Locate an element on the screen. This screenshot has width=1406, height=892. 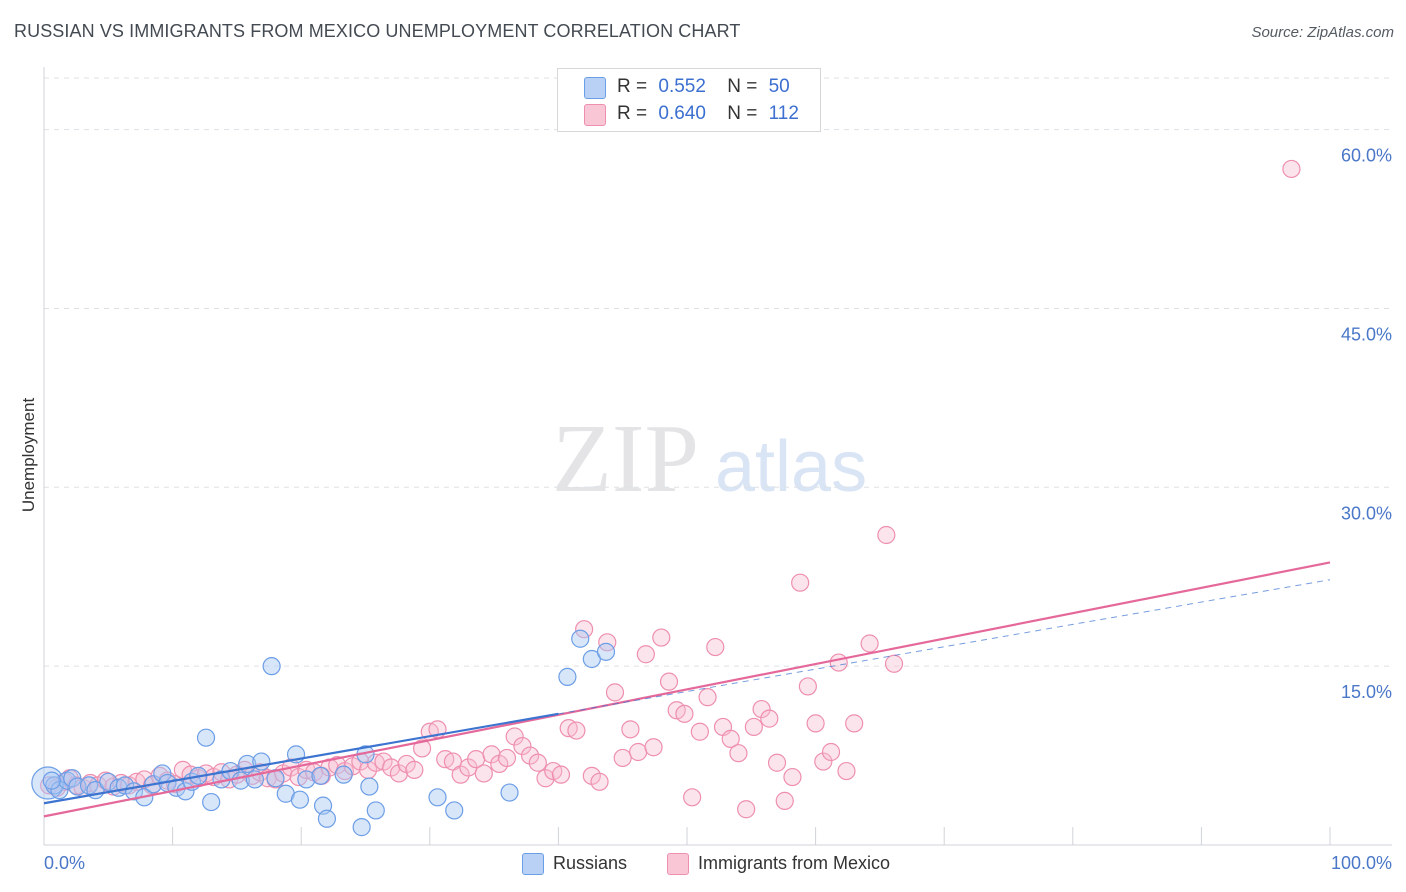
legend-n-value-mexico: 112 is located at coordinates (783, 113).